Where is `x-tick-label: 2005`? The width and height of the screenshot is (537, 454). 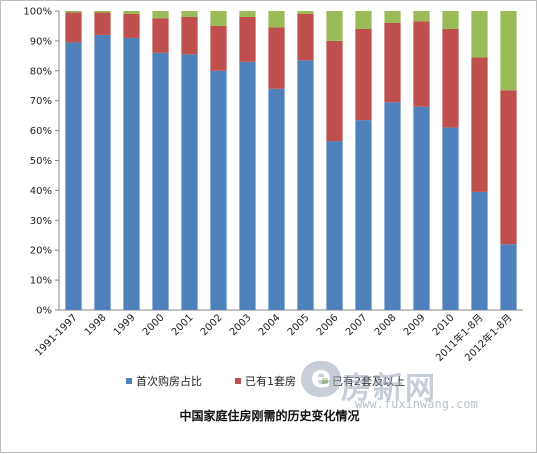
x-tick-label: 2005 is located at coordinates (299, 325).